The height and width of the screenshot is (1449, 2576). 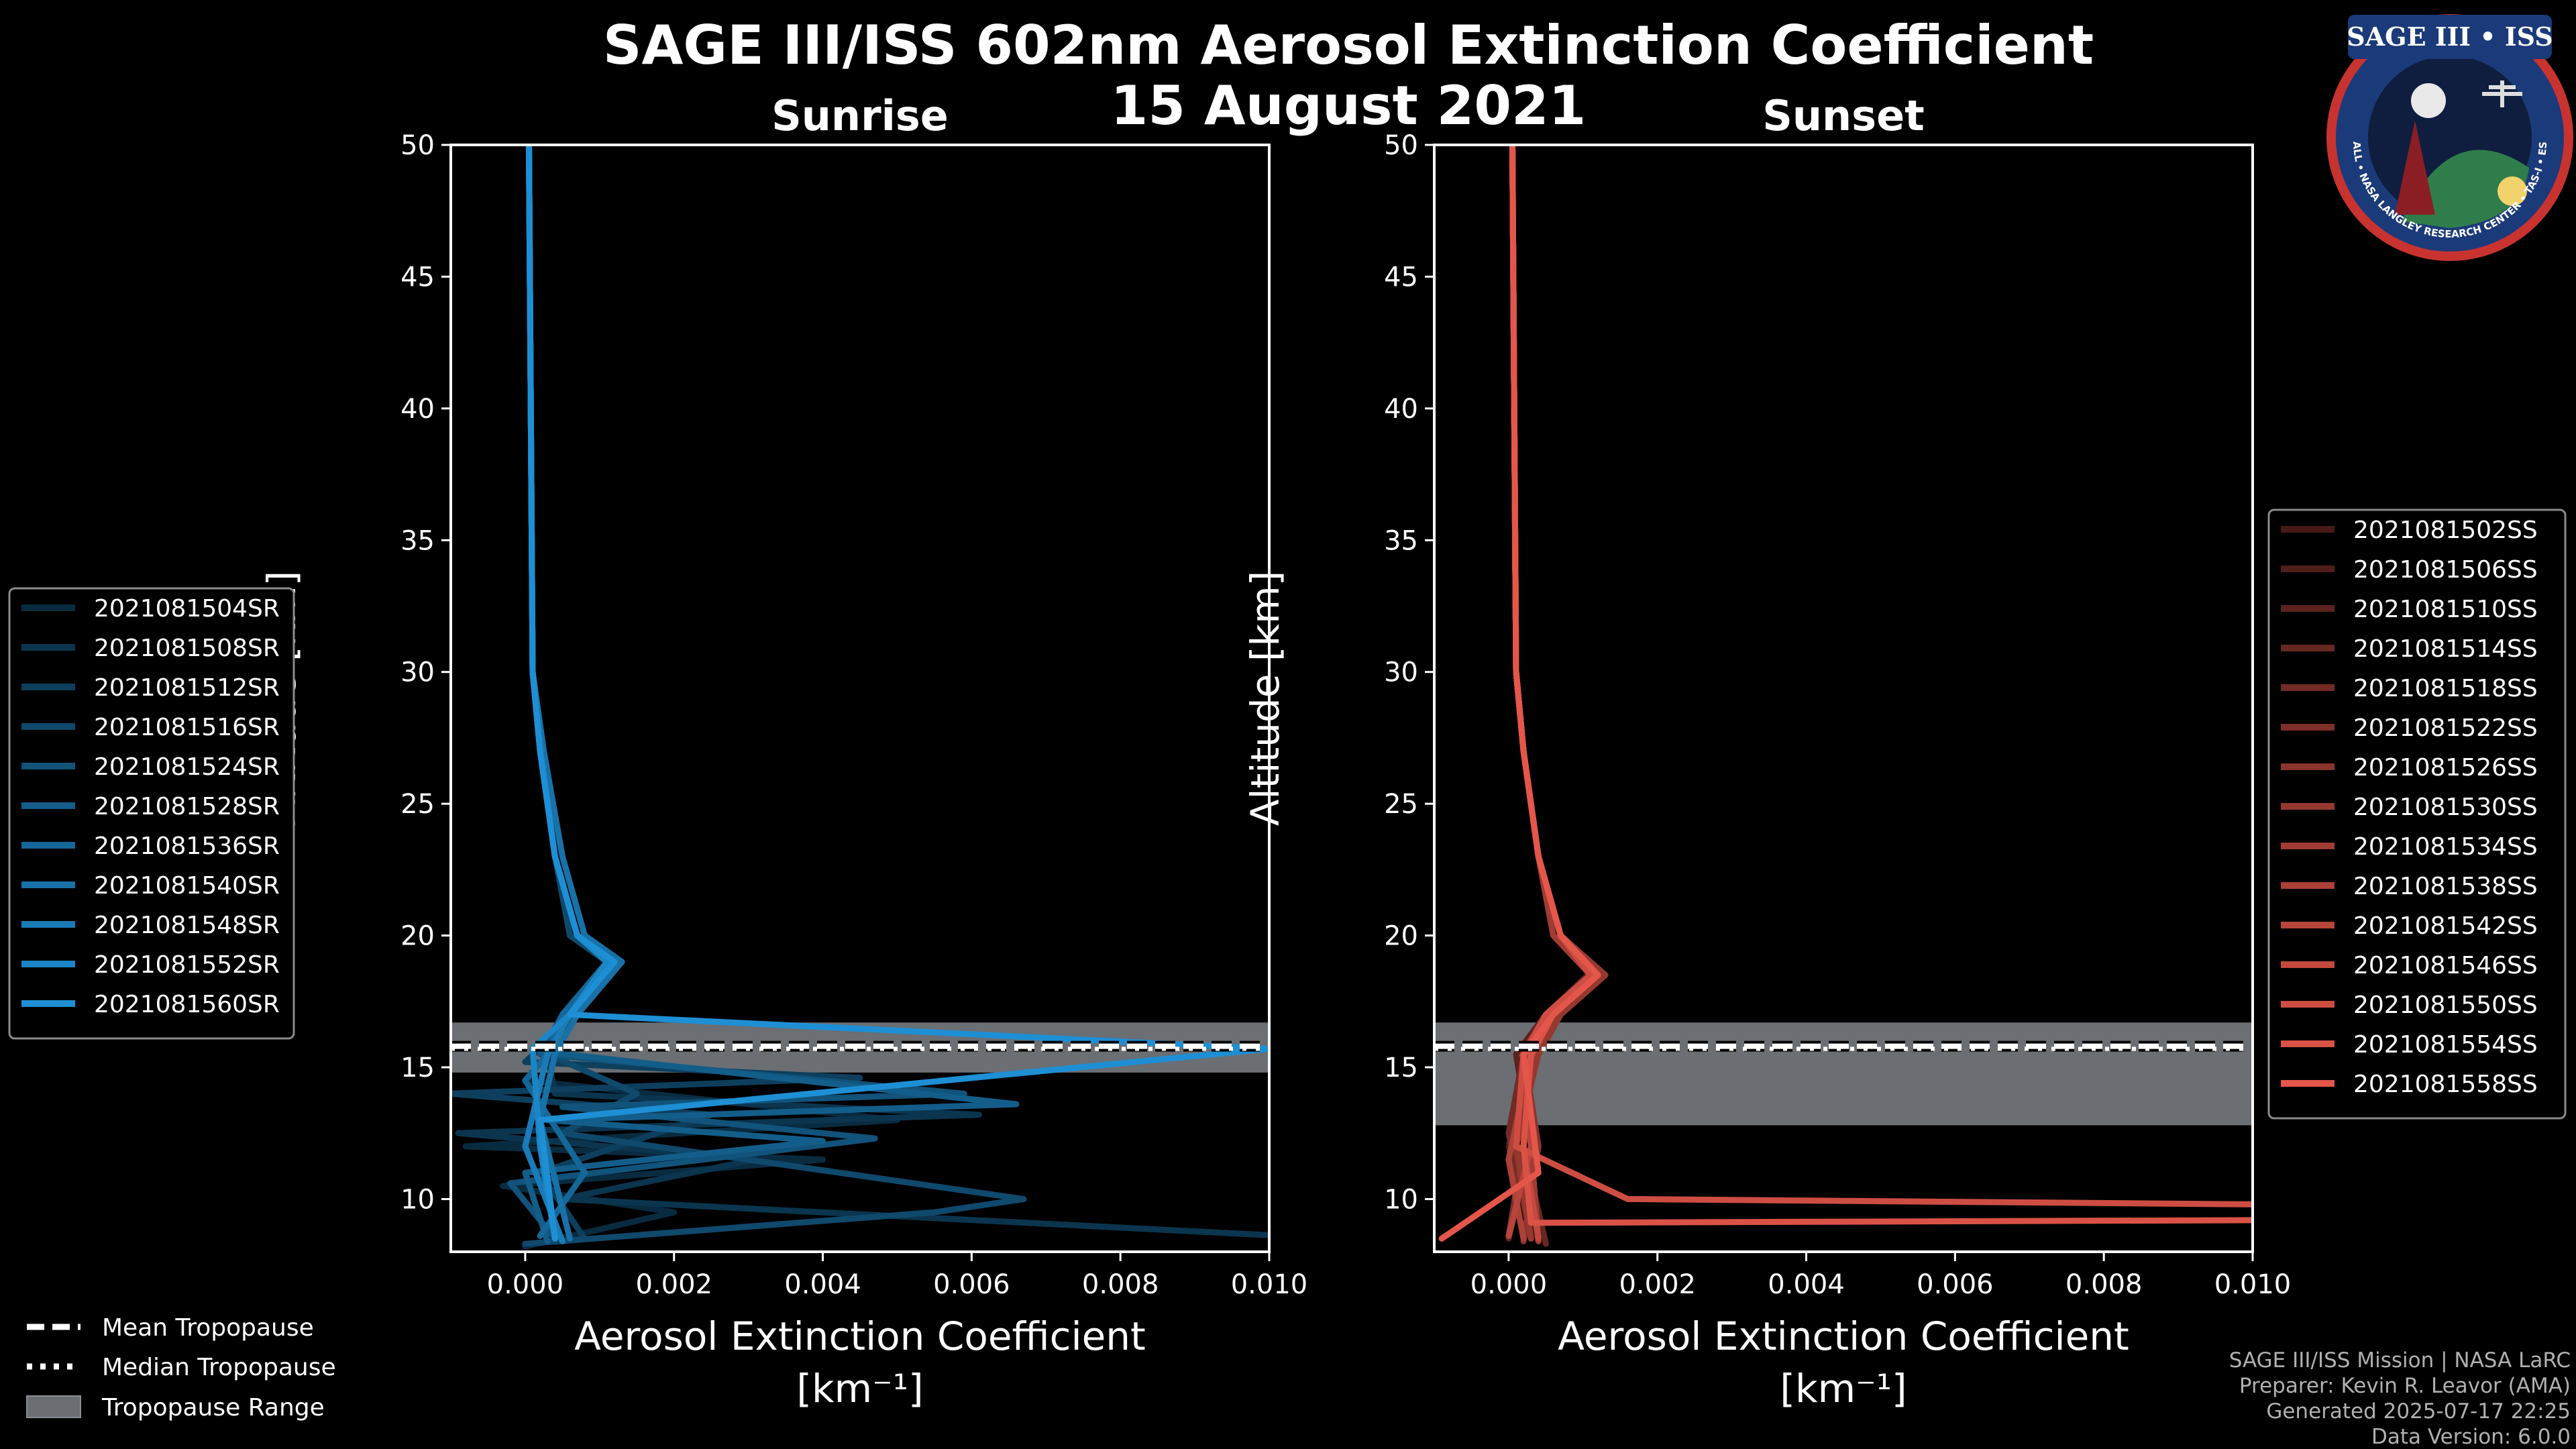 What do you see at coordinates (2445, 965) in the screenshot?
I see `legend-entry: 2021081546SS` at bounding box center [2445, 965].